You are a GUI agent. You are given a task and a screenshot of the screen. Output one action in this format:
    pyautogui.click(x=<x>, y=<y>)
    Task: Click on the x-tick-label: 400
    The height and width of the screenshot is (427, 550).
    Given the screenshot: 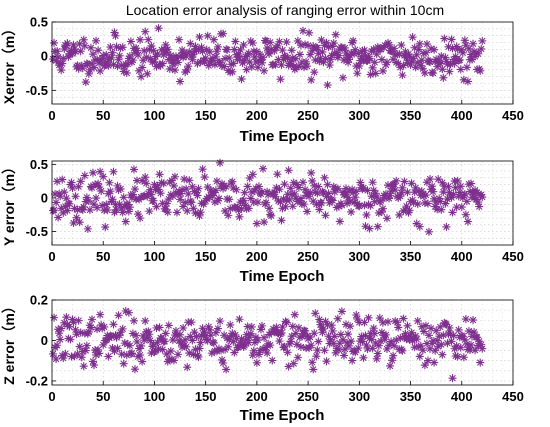 What is the action you would take?
    pyautogui.click(x=462, y=396)
    